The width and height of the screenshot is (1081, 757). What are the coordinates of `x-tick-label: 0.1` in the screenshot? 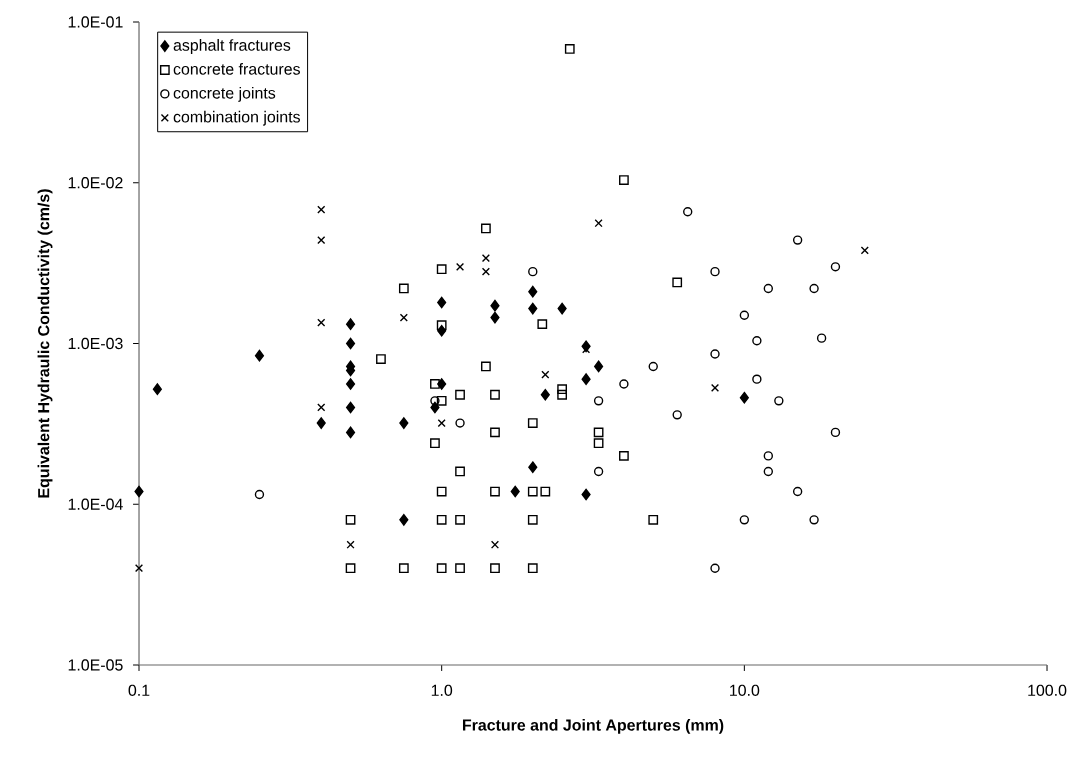 It's located at (139, 690).